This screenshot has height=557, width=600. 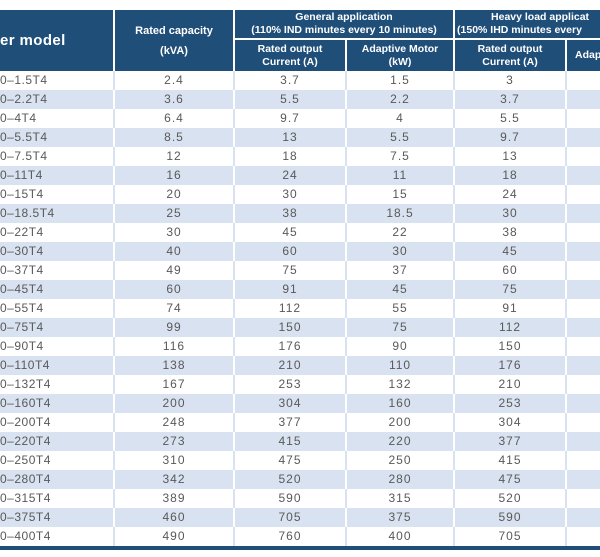 I want to click on header-inverter-model: er model, so click(x=56, y=40).